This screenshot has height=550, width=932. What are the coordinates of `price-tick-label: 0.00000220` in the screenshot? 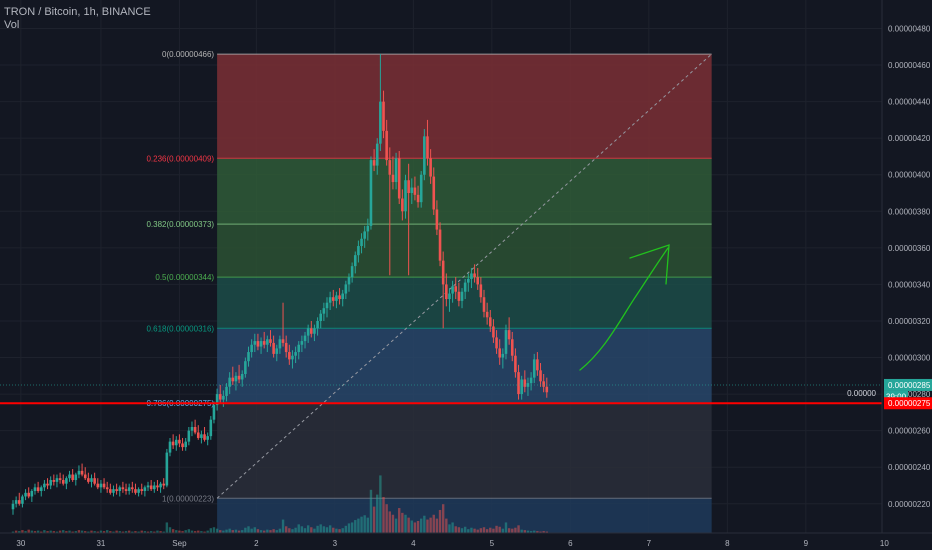 It's located at (909, 504).